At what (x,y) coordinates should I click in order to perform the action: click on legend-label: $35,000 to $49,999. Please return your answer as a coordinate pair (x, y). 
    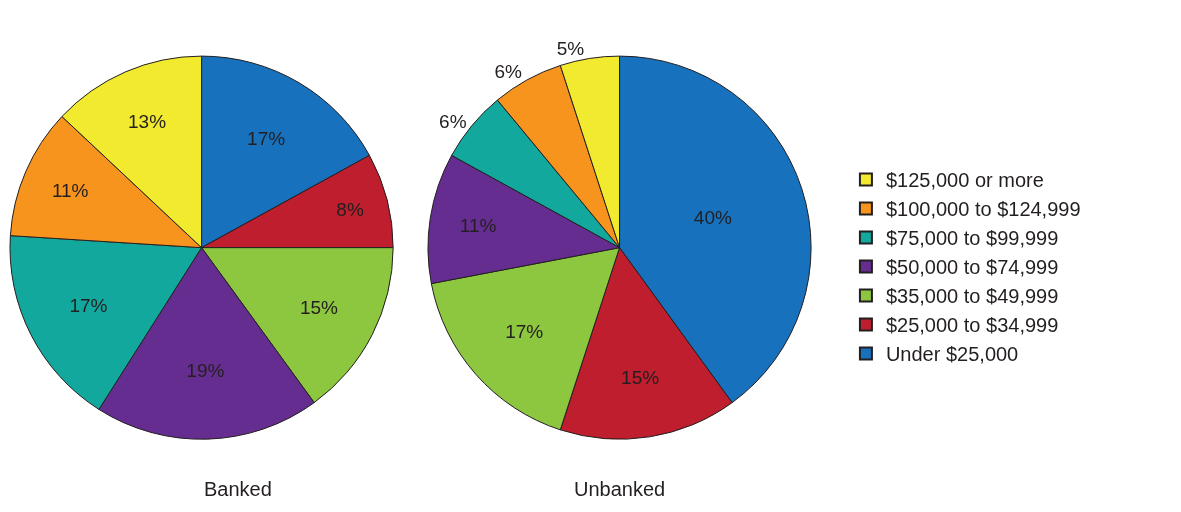
    Looking at the image, I should click on (972, 296).